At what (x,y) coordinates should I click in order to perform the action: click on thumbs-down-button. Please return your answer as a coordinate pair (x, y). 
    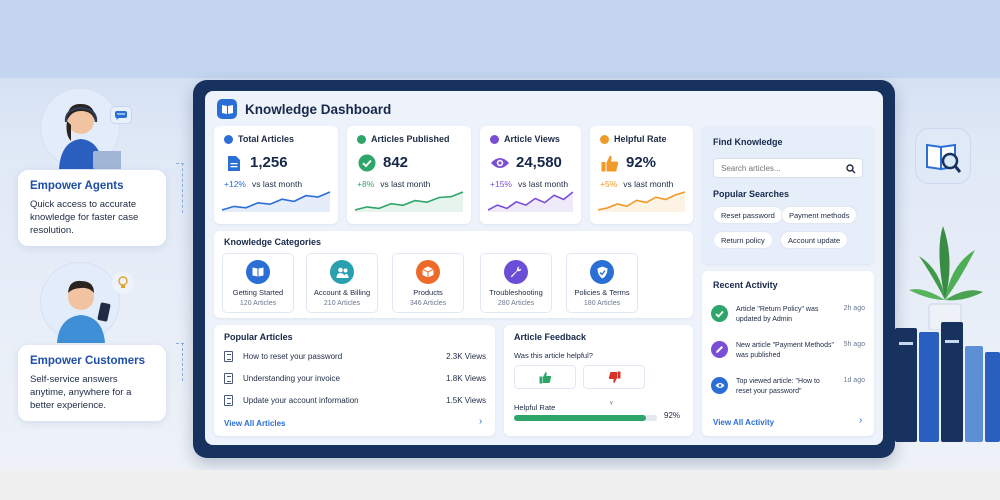
    Looking at the image, I should click on (614, 377).